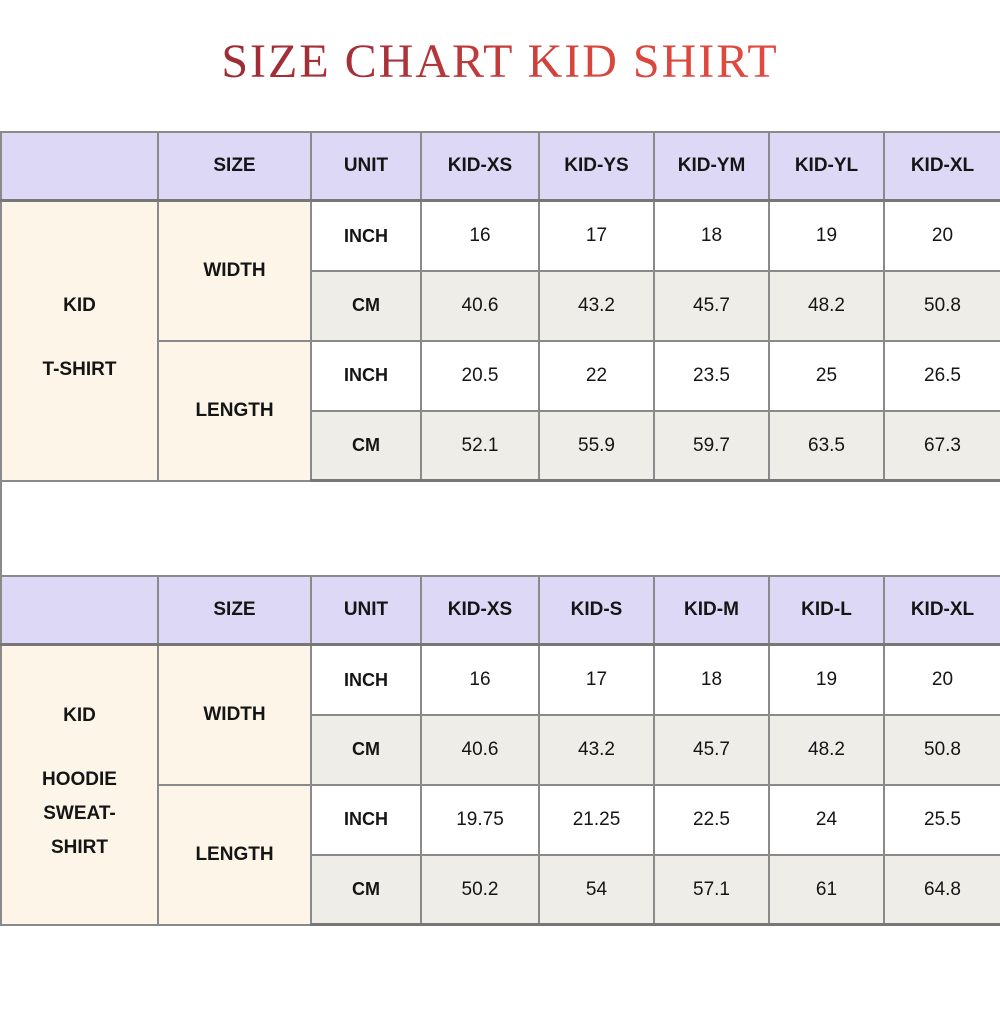  Describe the element at coordinates (711, 166) in the screenshot. I see `tshirt-header-kid-ym: KID-YM` at that location.